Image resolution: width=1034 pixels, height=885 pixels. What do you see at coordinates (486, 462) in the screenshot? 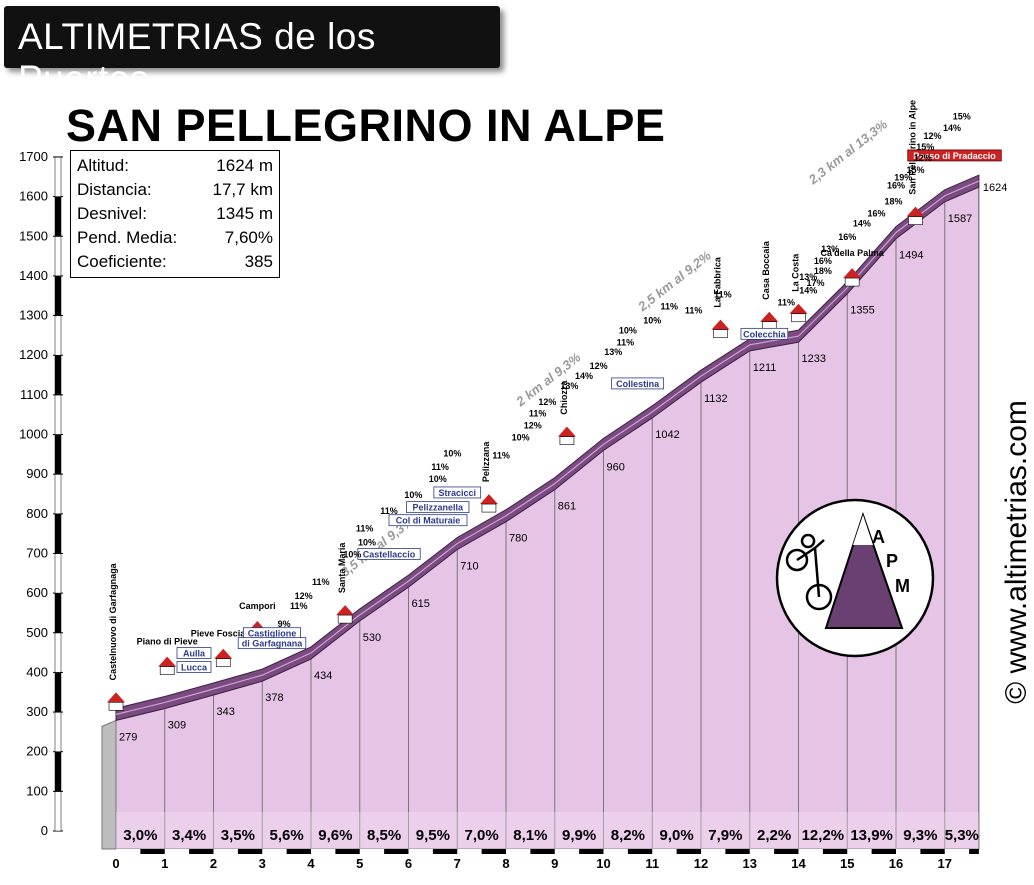
I see `place-label: Pelizzana` at bounding box center [486, 462].